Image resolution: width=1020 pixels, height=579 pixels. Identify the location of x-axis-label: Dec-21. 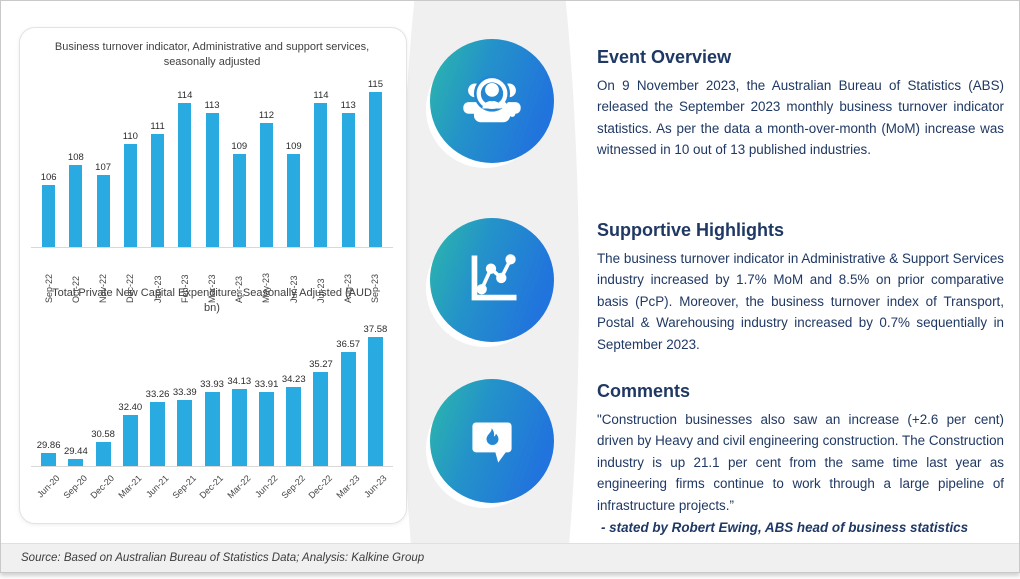
(211, 486).